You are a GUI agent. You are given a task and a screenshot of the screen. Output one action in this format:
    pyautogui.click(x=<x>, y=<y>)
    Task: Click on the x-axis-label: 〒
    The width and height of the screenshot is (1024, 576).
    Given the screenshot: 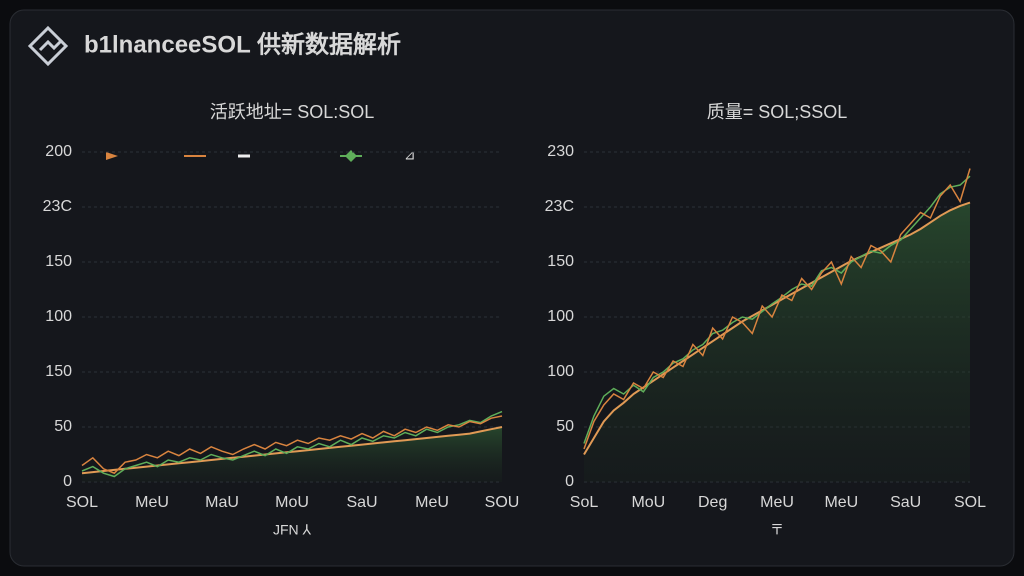 What is the action you would take?
    pyautogui.click(x=777, y=530)
    